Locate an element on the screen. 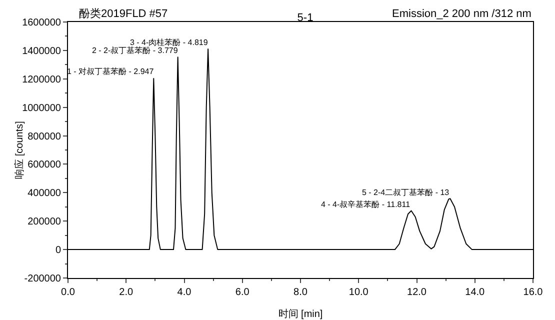 The image size is (555, 320). y-tick-label: 400000 is located at coordinates (45, 194).